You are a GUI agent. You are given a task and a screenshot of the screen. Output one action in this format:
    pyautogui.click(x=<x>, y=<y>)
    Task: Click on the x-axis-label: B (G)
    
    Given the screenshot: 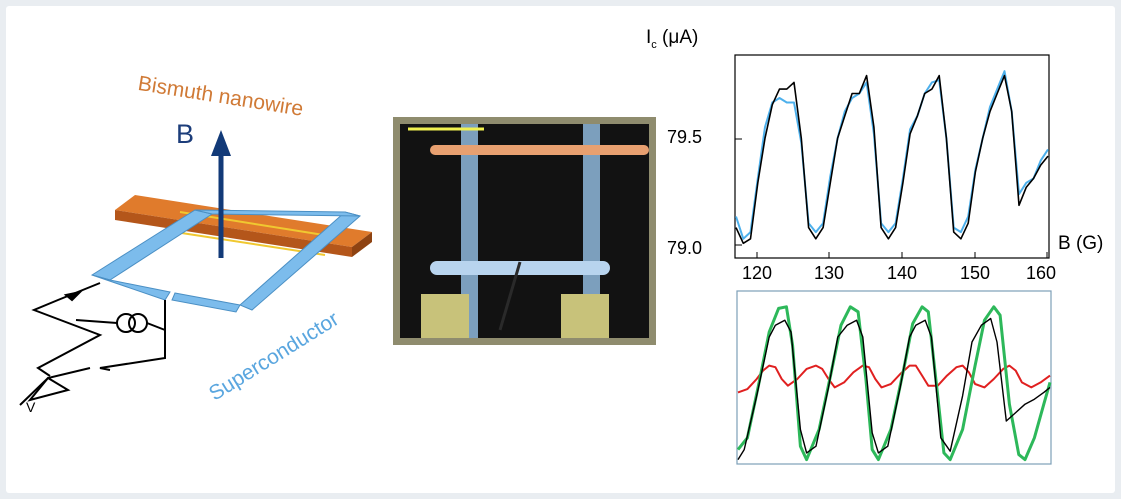 What is the action you would take?
    pyautogui.click(x=1081, y=243)
    